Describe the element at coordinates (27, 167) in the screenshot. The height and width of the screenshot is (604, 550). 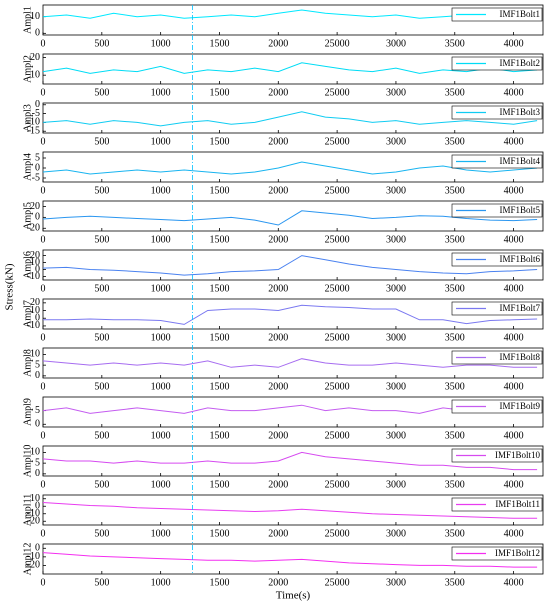
I see `y-axis-label: Ampl4` at that location.